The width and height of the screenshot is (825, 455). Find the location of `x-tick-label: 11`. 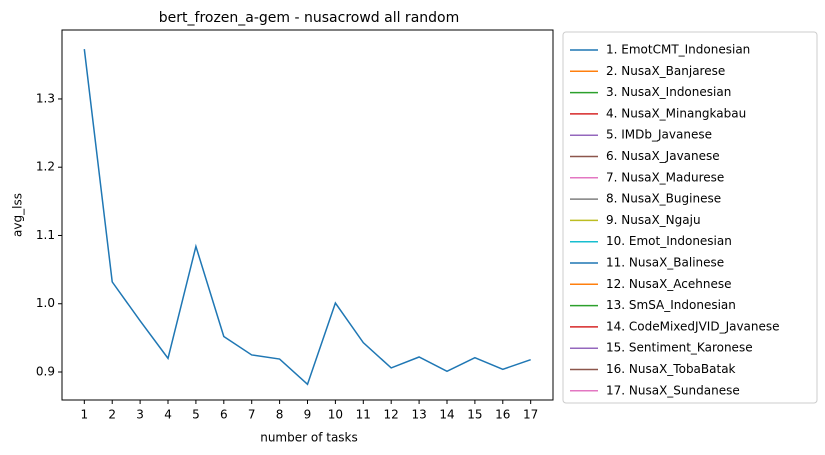

x-tick-label: 11 is located at coordinates (363, 415).